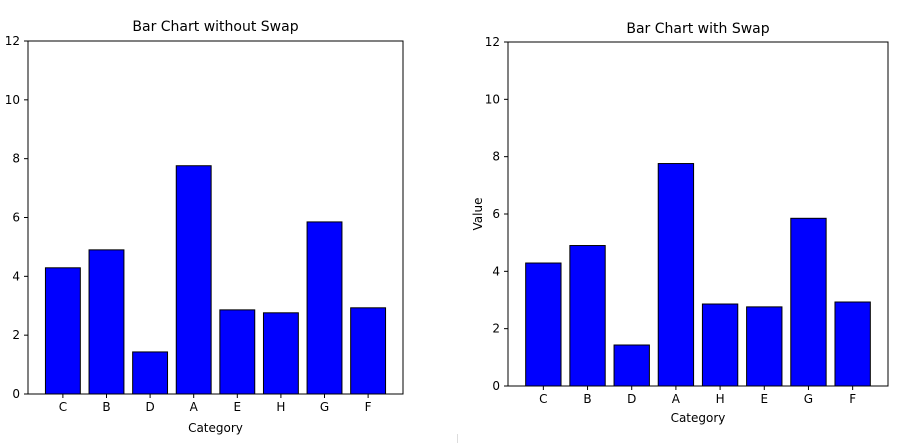 The height and width of the screenshot is (443, 907). Describe the element at coordinates (215, 27) in the screenshot. I see `chart-title: Bar Chart without Swap` at that location.